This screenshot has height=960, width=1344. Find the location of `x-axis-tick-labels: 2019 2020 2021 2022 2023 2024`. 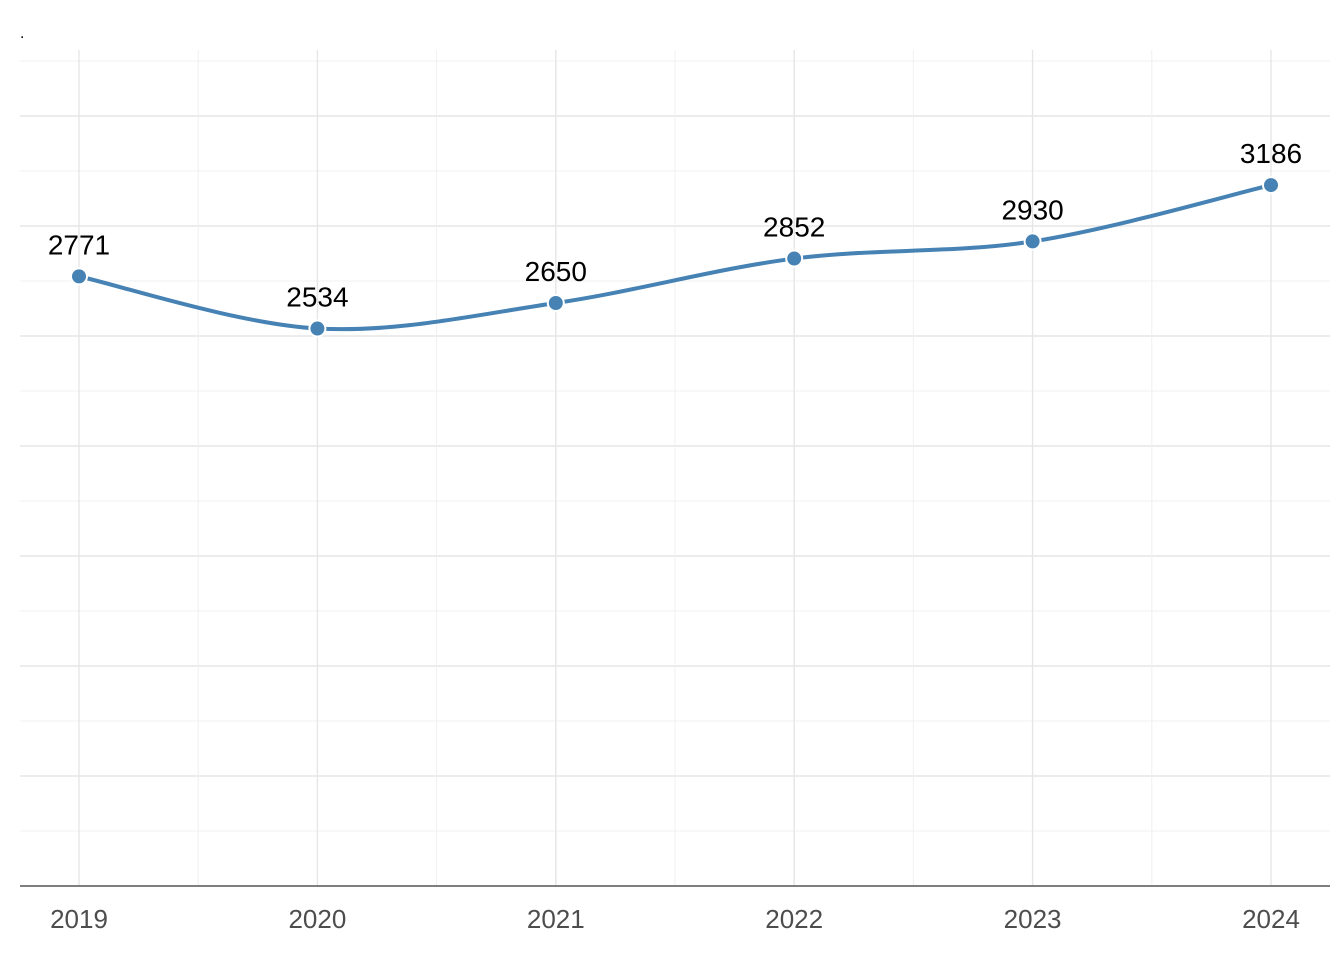

x-axis-tick-labels: 2019 2020 2021 2022 2023 2024 is located at coordinates (675, 919).